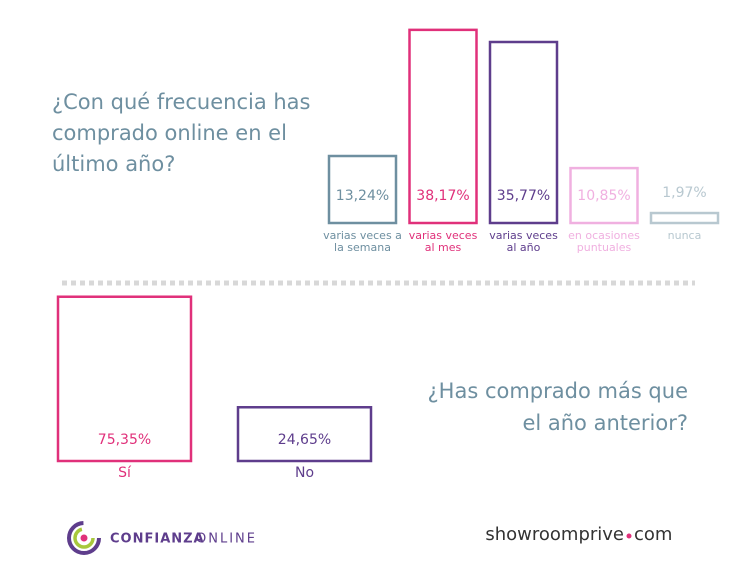  I want to click on value-label: 1,97%, so click(684, 193).